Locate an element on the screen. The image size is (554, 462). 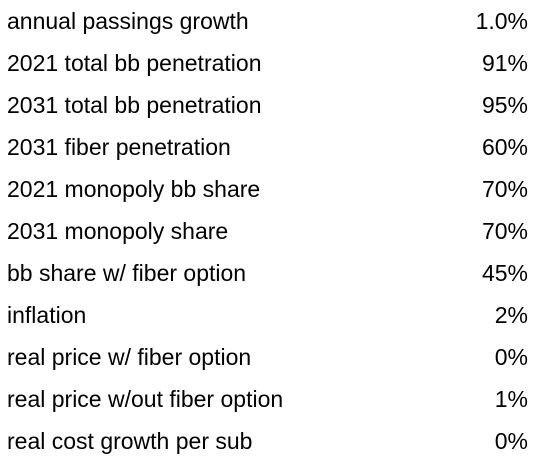
row-label: real cost growth per sub is located at coordinates (130, 441).